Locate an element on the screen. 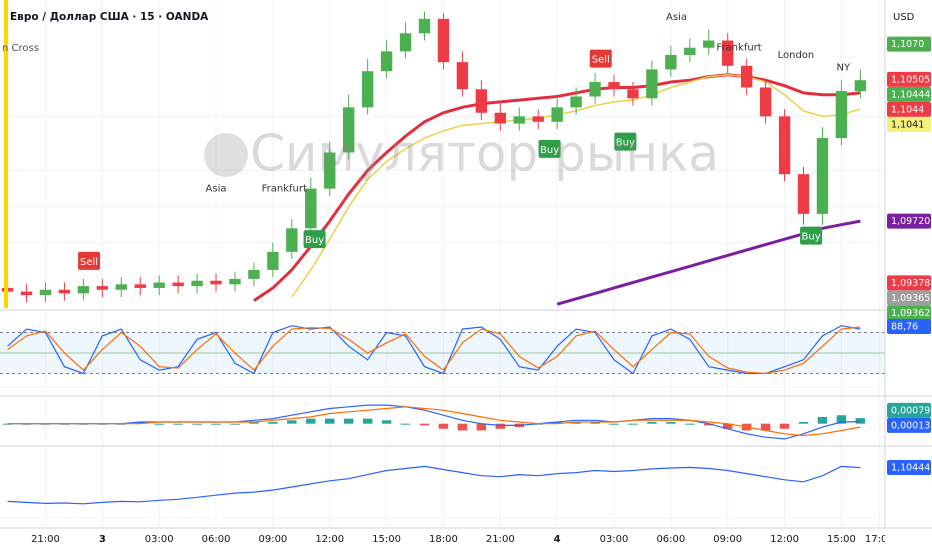  price-badge-label: 1,10444 is located at coordinates (910, 94).